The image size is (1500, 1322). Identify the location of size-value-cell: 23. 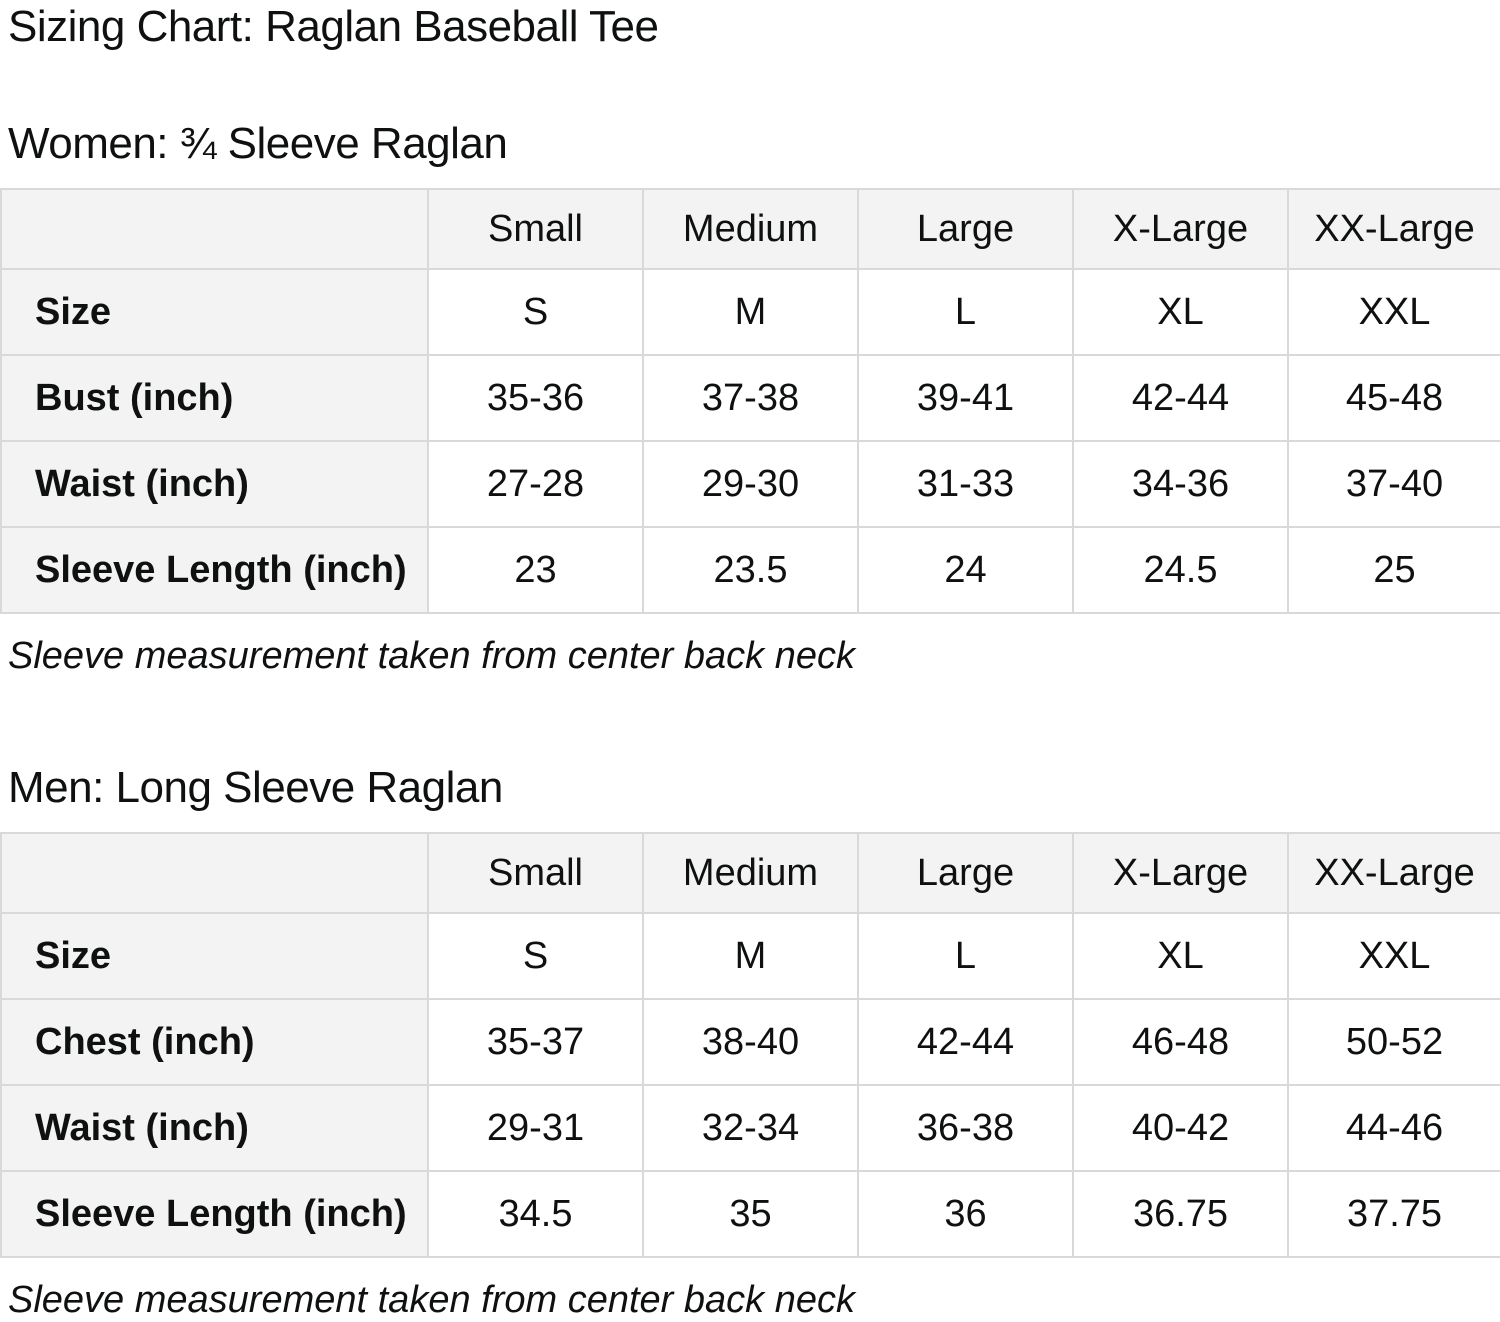
(535, 570).